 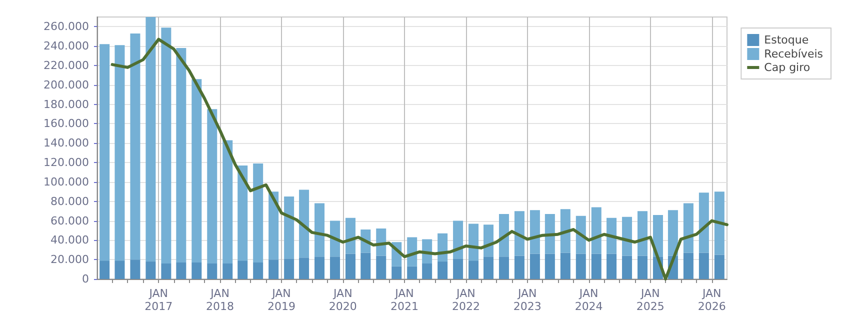 I want to click on x-tick-label: JAN 2017, so click(x=158, y=300).